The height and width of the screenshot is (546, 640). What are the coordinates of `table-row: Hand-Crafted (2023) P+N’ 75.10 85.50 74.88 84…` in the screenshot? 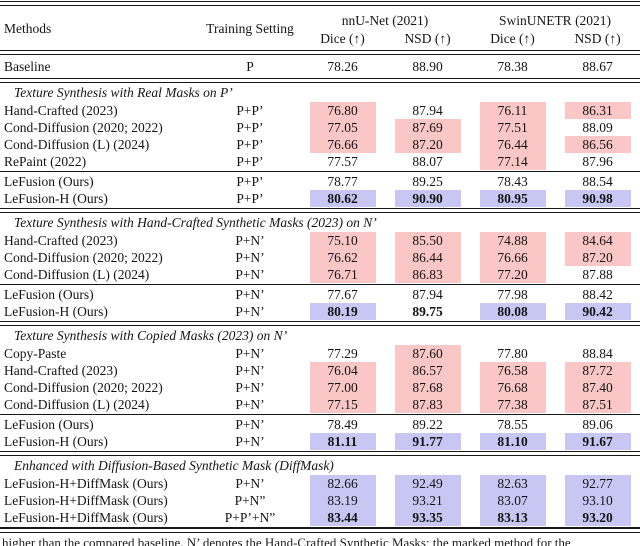 It's located at (320, 240).